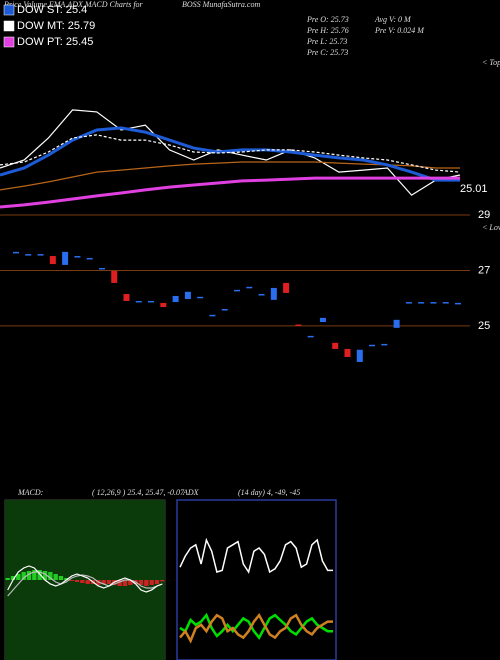  What do you see at coordinates (256, 579) in the screenshot?
I see `adx-border` at bounding box center [256, 579].